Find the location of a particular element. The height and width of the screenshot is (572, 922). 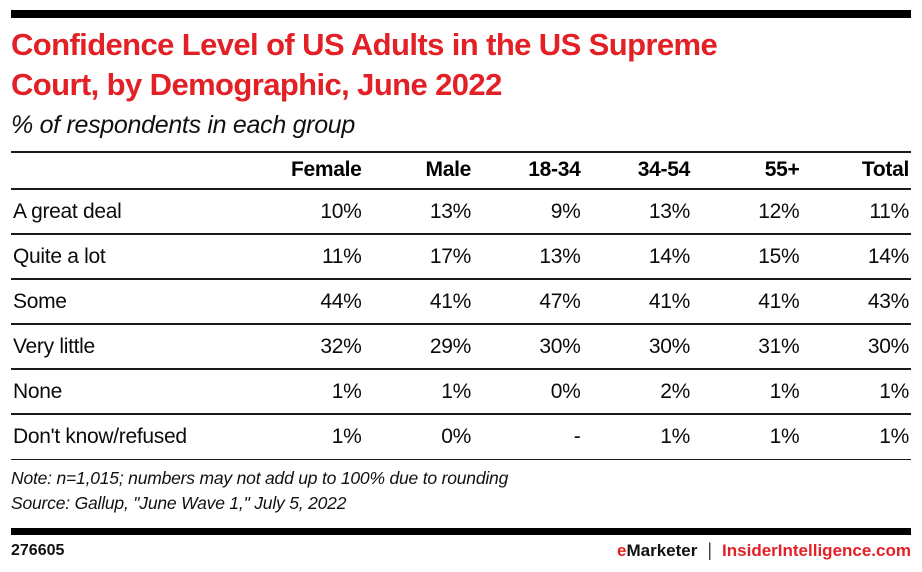

cell-value: 44% is located at coordinates (309, 302).